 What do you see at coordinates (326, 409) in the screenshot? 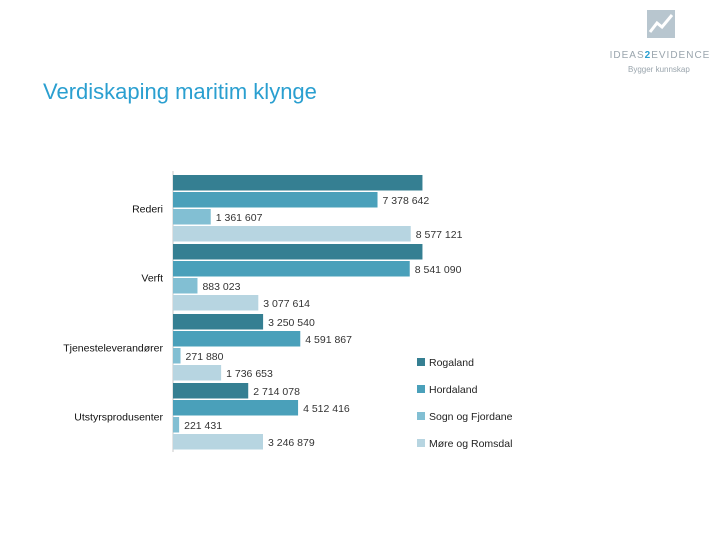
I see `data-label: 4 512 416` at bounding box center [326, 409].